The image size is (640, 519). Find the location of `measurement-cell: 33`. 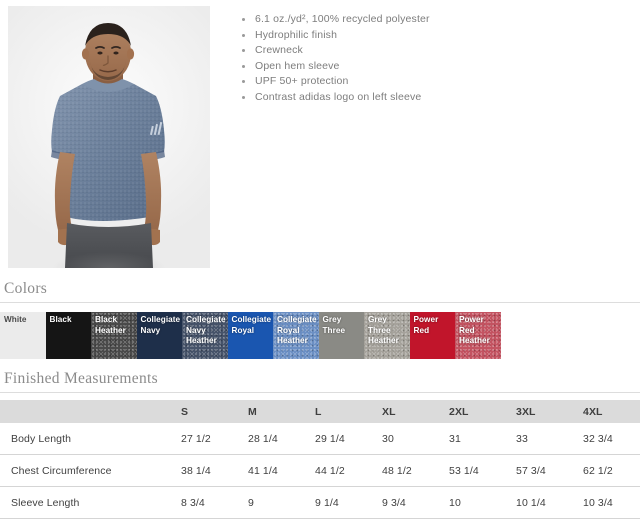

measurement-cell: 33 is located at coordinates (549, 439).